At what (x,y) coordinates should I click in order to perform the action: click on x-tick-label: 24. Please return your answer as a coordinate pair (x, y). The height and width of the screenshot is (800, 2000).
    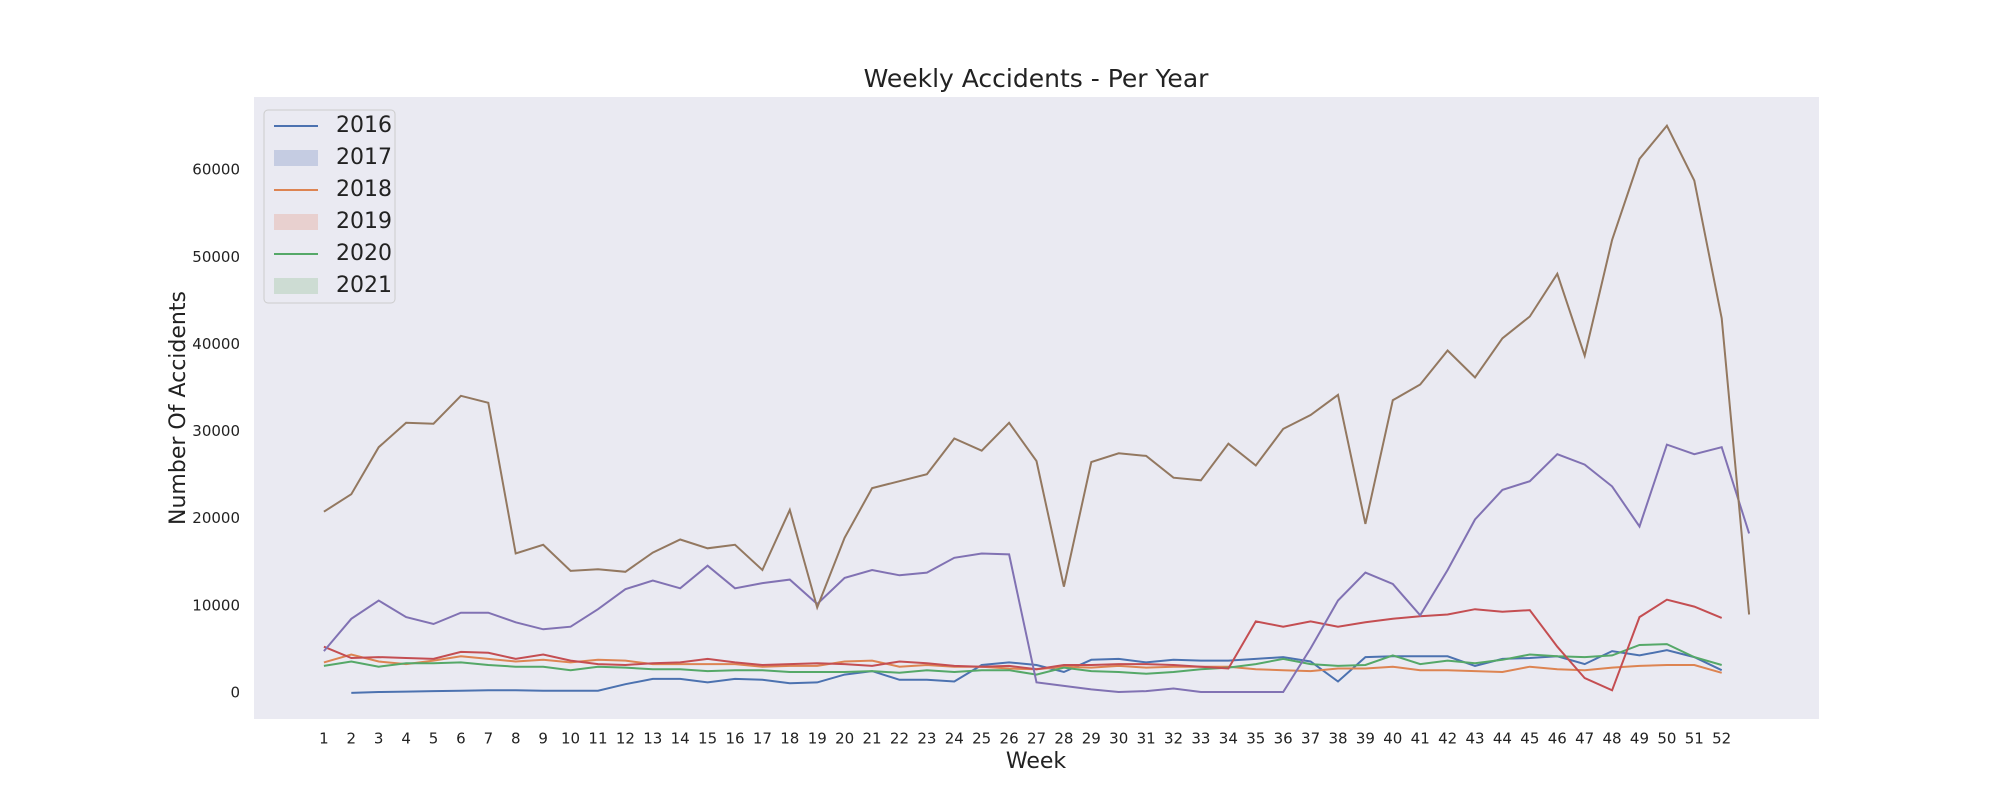
    Looking at the image, I should click on (954, 739).